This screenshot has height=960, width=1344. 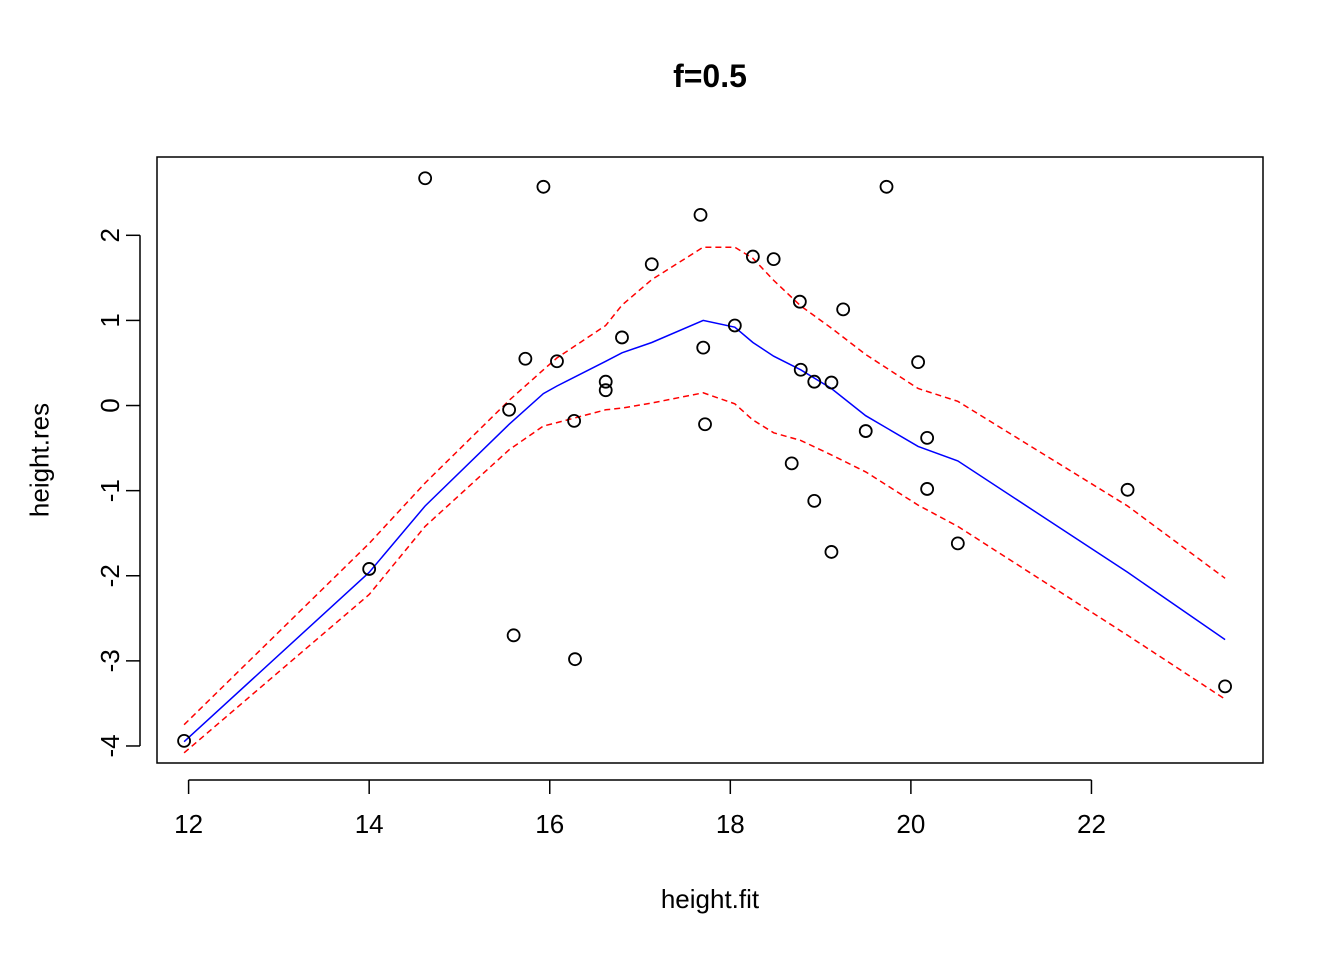 What do you see at coordinates (549, 824) in the screenshot?
I see `x-tick-label: 16` at bounding box center [549, 824].